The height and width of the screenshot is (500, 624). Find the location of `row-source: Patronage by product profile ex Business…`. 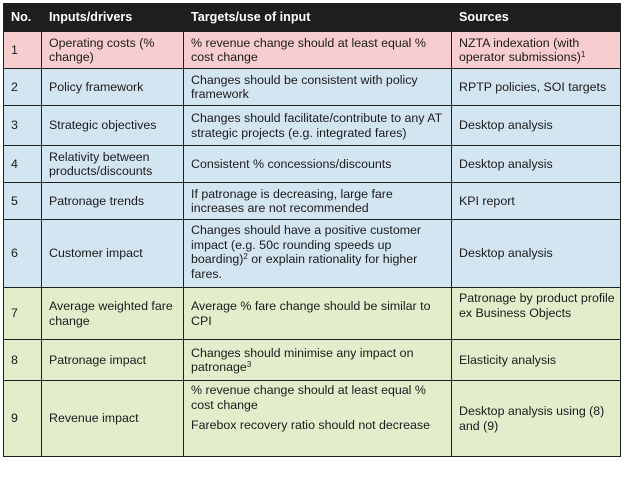

row-source: Patronage by product profile ex Business… is located at coordinates (536, 313).